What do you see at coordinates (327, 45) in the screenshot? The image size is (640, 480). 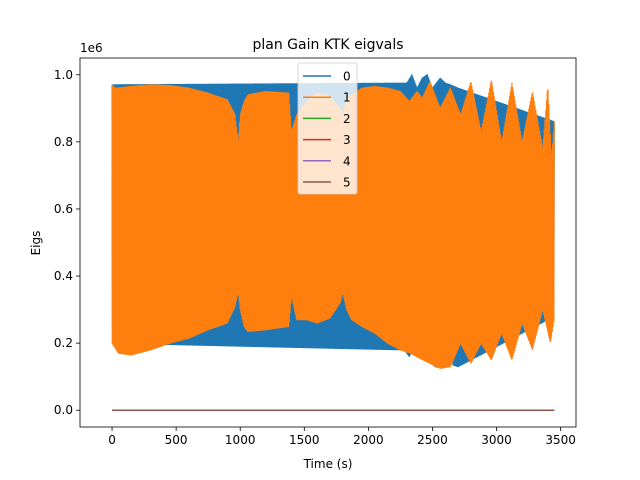 I see `chart-title: plan Gain KTK eigvals` at bounding box center [327, 45].